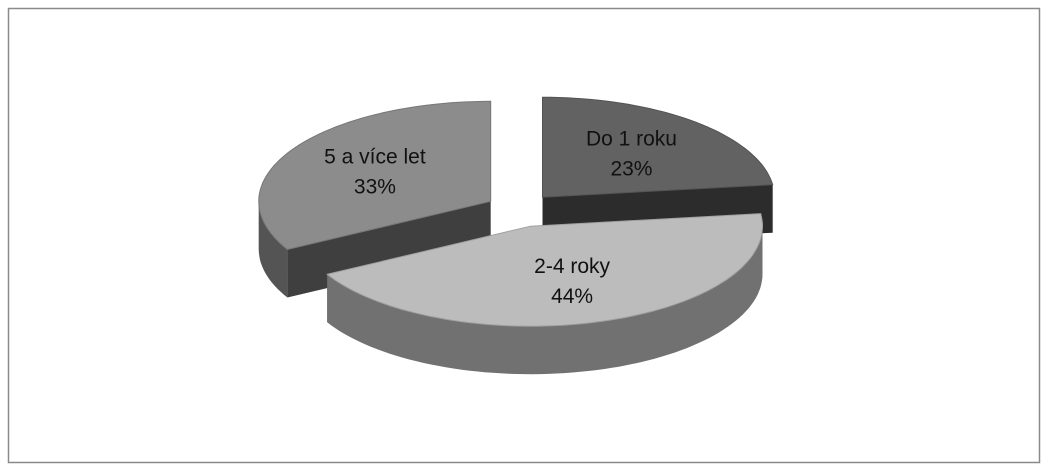 Image resolution: width=1048 pixels, height=473 pixels. I want to click on slice-value-label: 23%, so click(631, 168).